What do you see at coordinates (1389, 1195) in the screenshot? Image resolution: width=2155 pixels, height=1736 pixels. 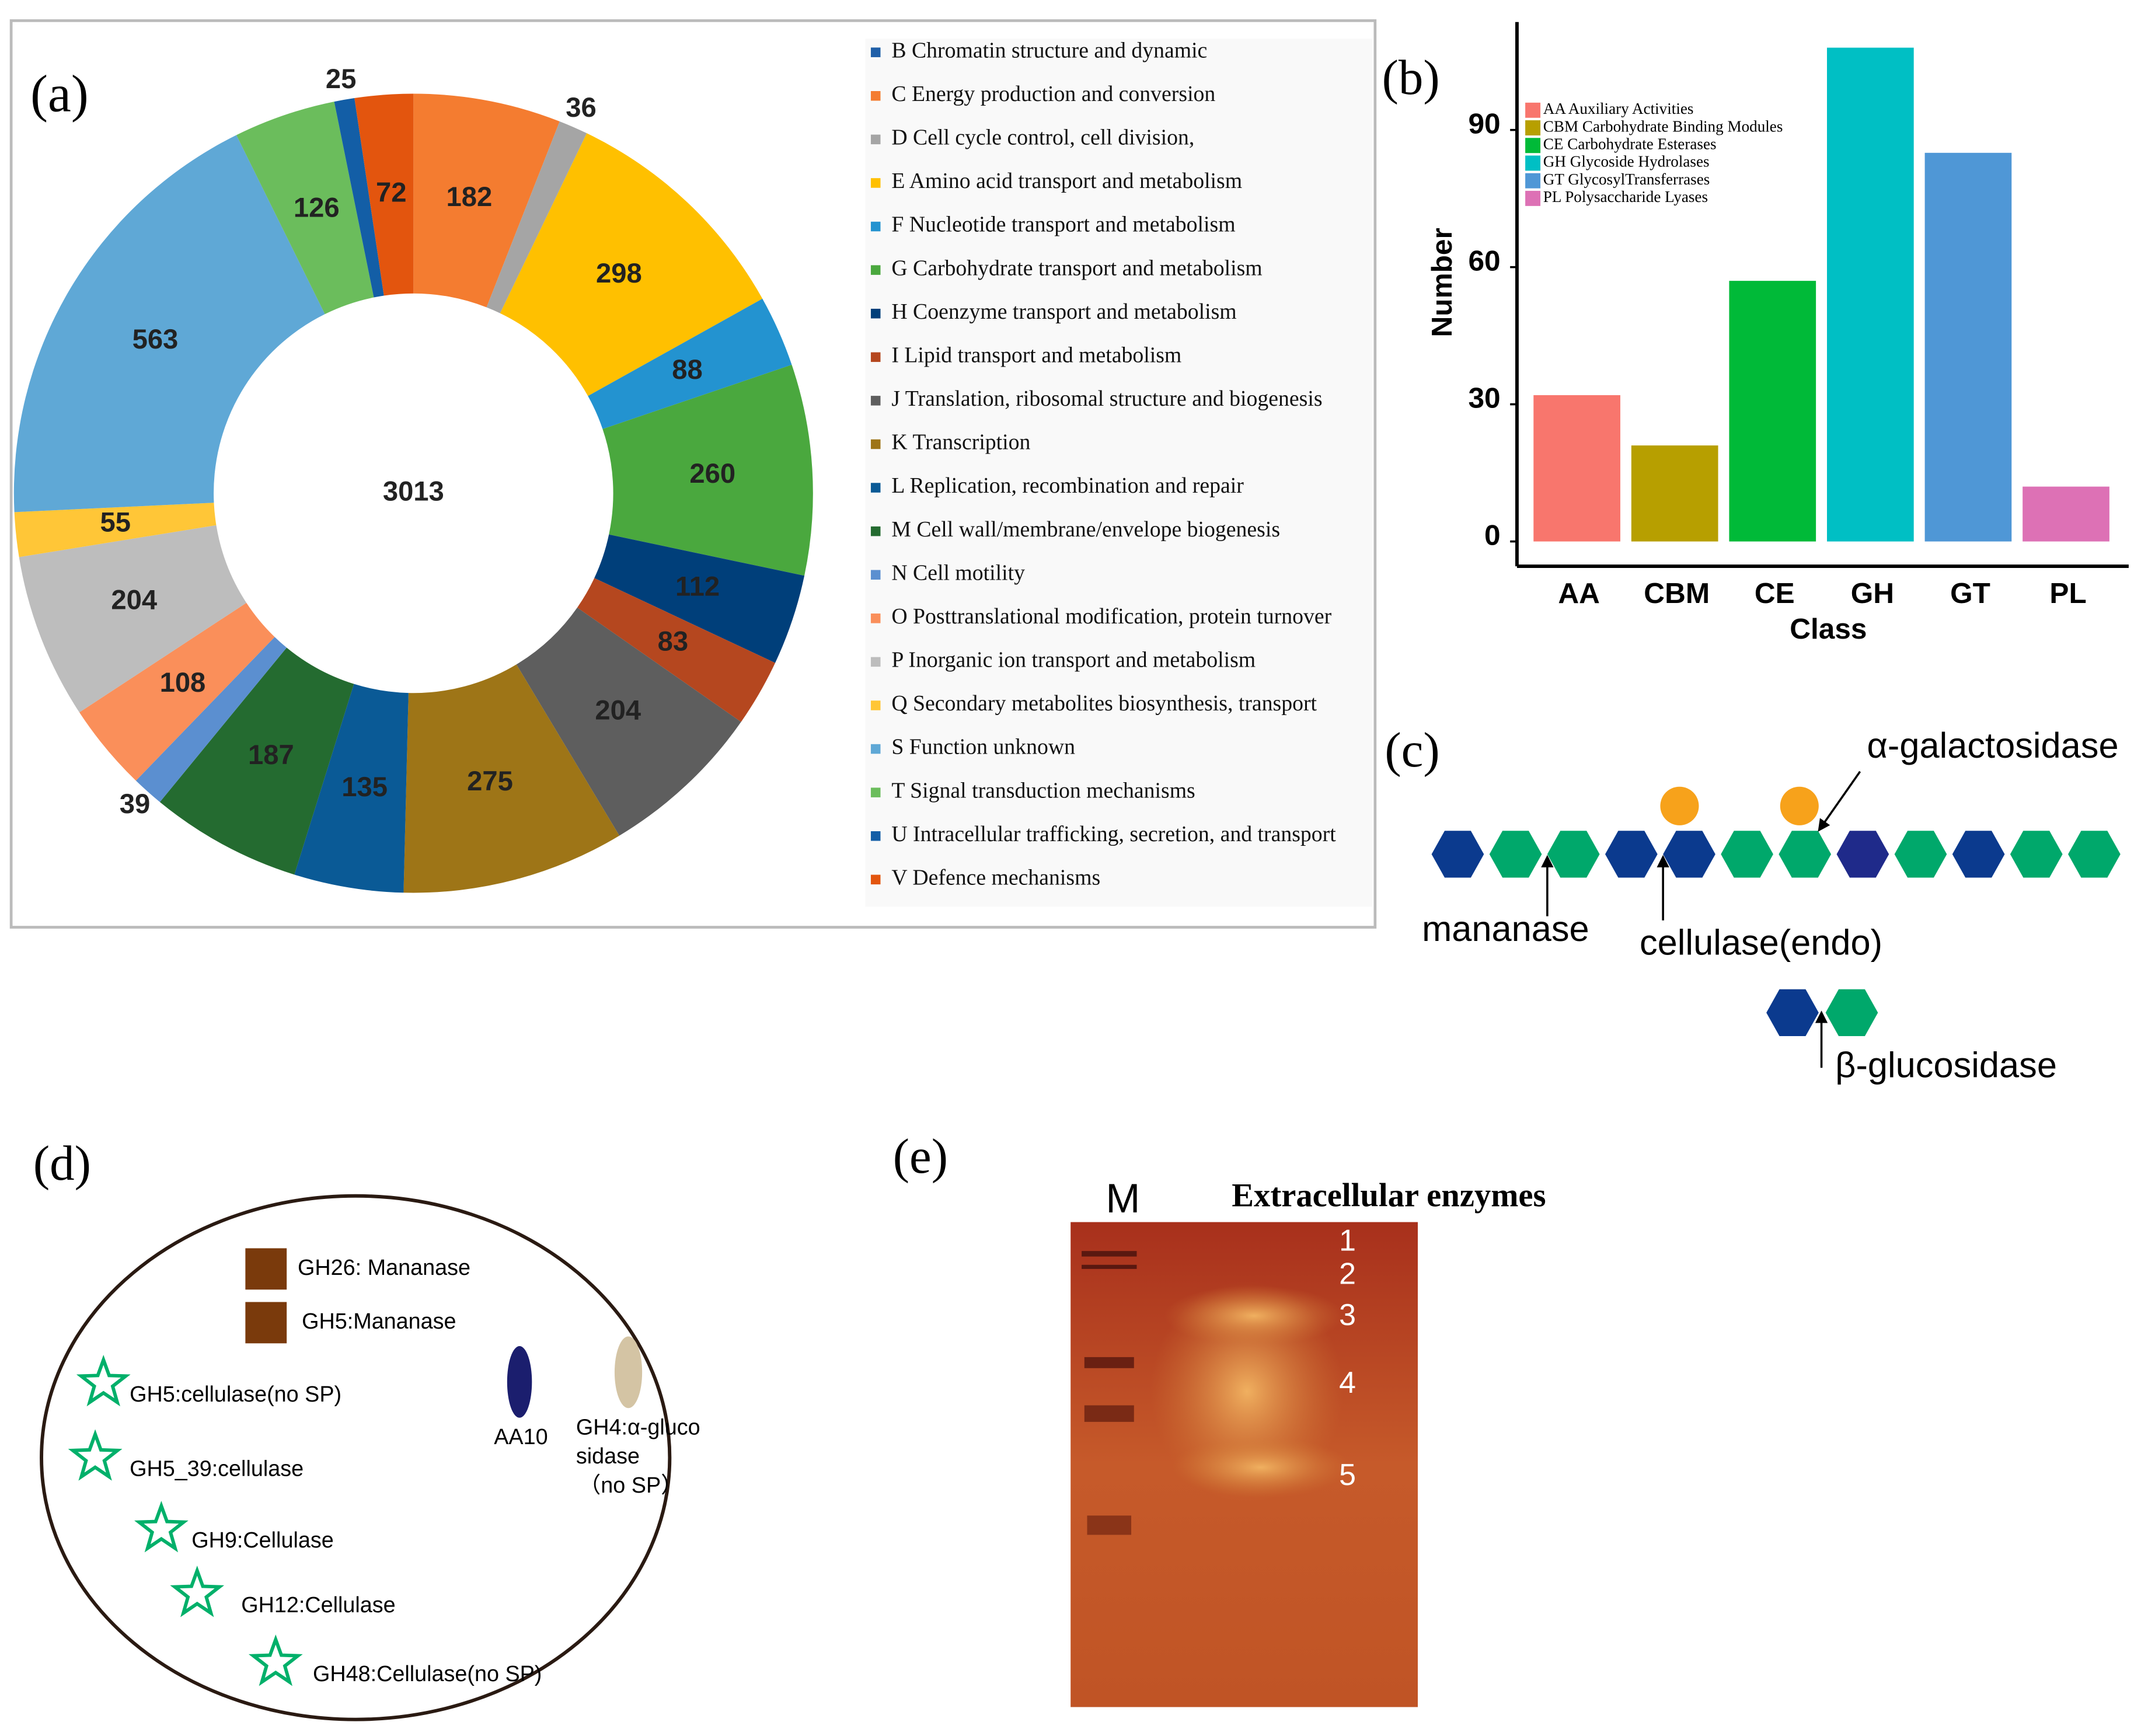 I see `gel-title: Extracellular enzymes` at bounding box center [1389, 1195].